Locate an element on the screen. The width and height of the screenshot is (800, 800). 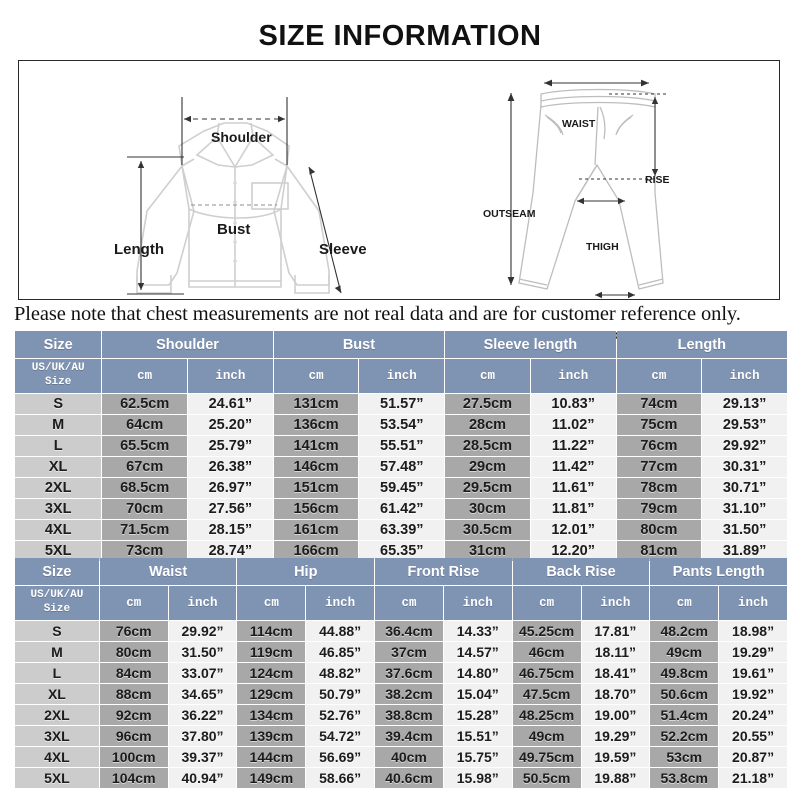
cell-cm: 40.6cm is located at coordinates (409, 778).